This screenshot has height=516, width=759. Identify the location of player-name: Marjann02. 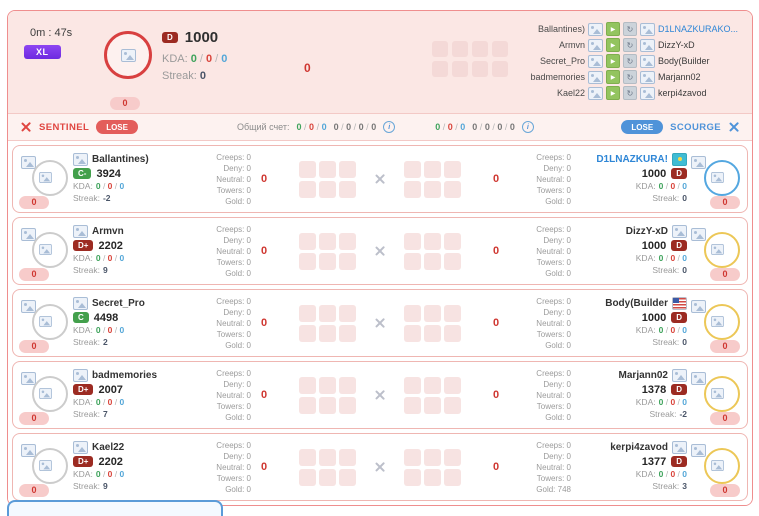
(643, 375).